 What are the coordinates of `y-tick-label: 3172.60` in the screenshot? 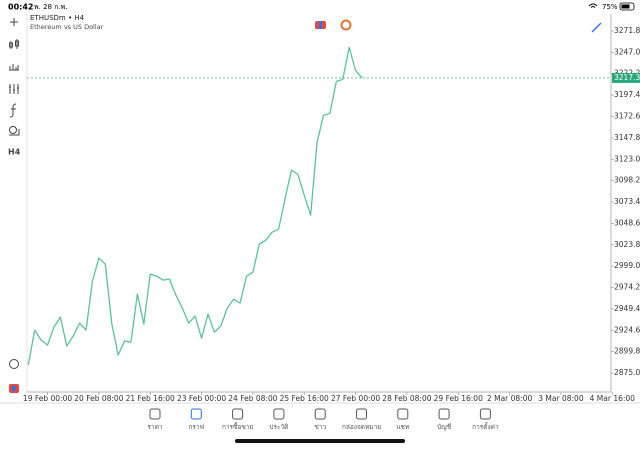 It's located at (627, 115).